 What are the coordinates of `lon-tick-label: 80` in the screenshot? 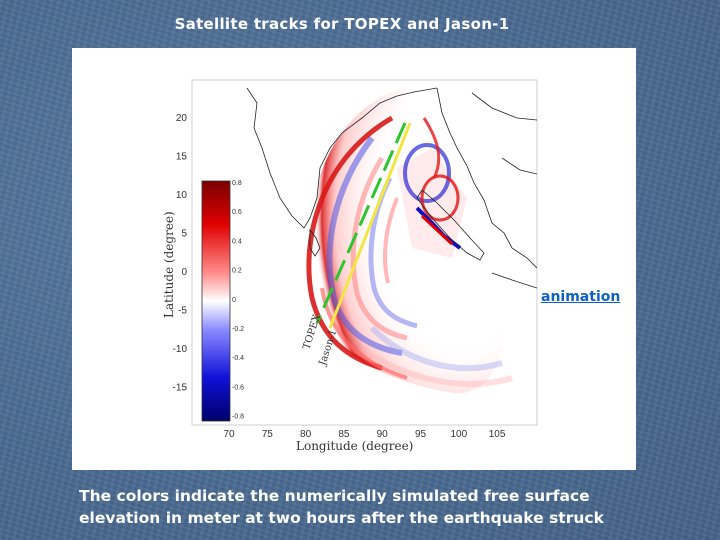 It's located at (306, 434).